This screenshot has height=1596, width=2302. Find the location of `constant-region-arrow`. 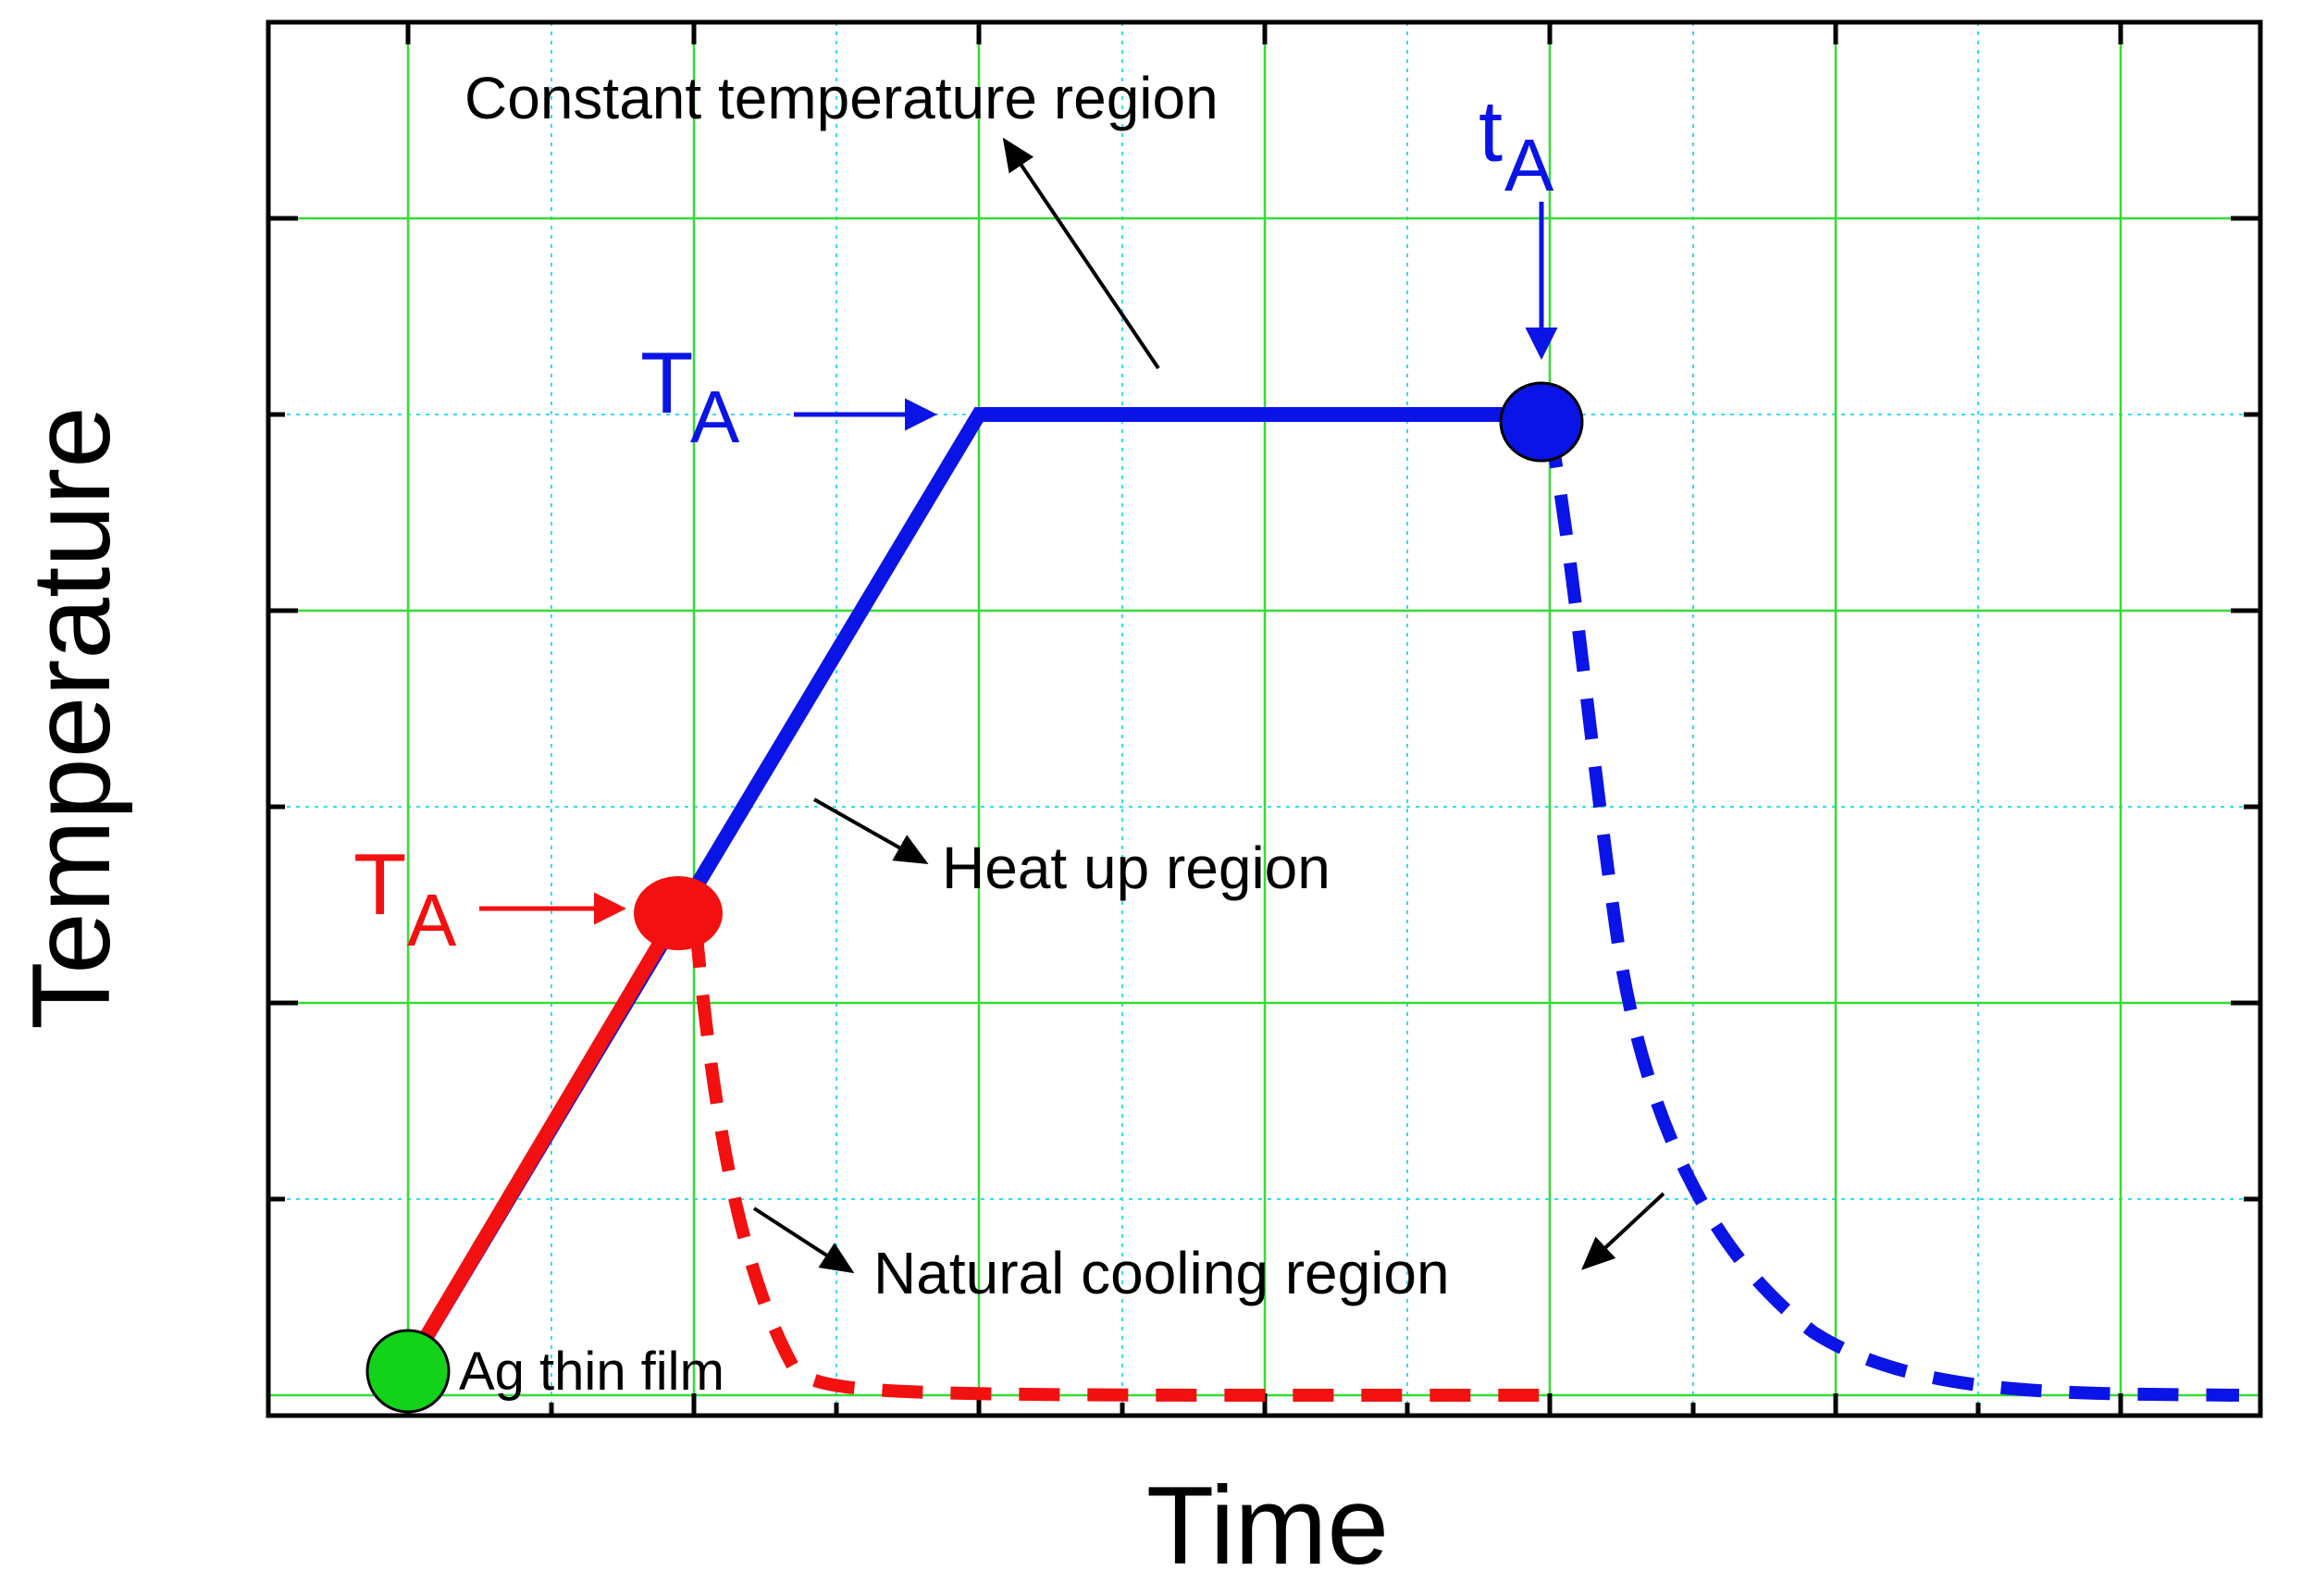

constant-region-arrow is located at coordinates (1081, 253).